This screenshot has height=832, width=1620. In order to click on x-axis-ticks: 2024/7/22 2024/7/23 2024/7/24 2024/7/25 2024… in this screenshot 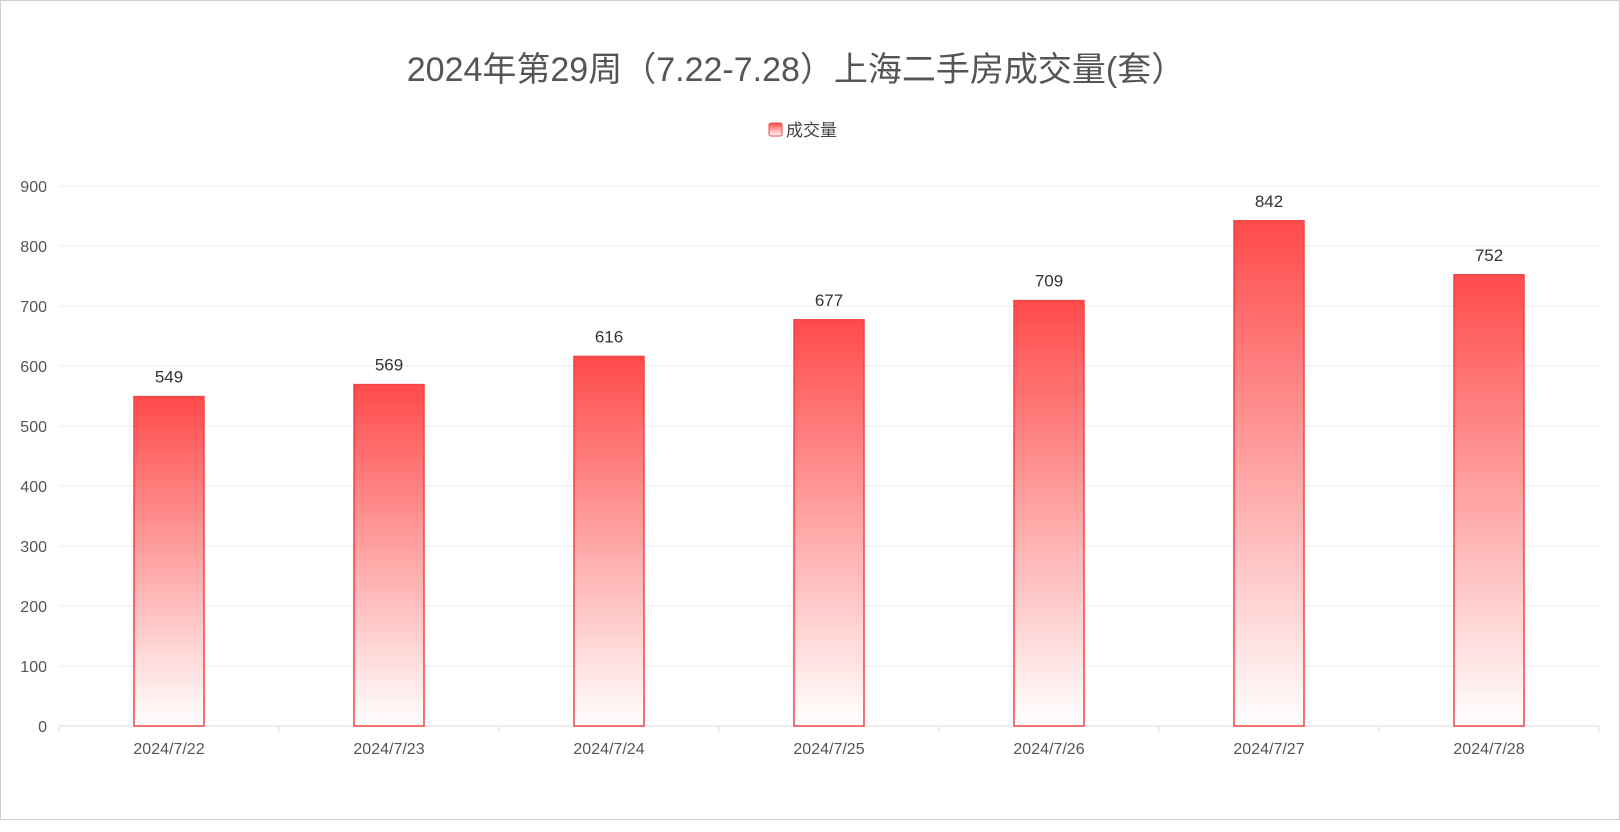, I will do `click(829, 742)`.